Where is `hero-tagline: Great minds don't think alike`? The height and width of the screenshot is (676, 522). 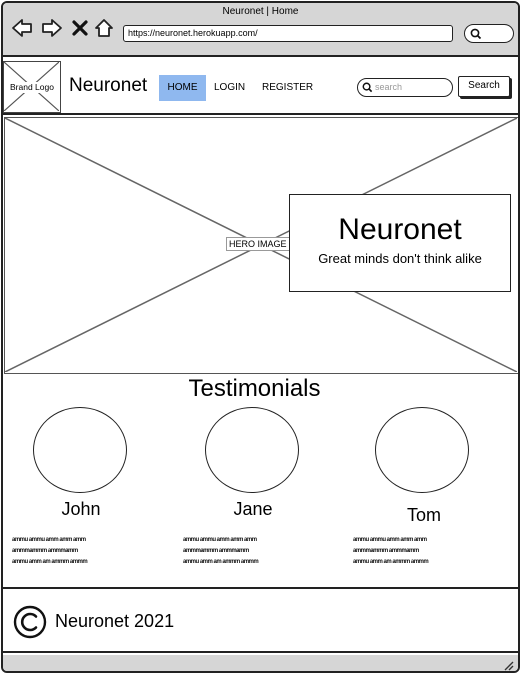
hero-tagline: Great minds don't think alike is located at coordinates (400, 258).